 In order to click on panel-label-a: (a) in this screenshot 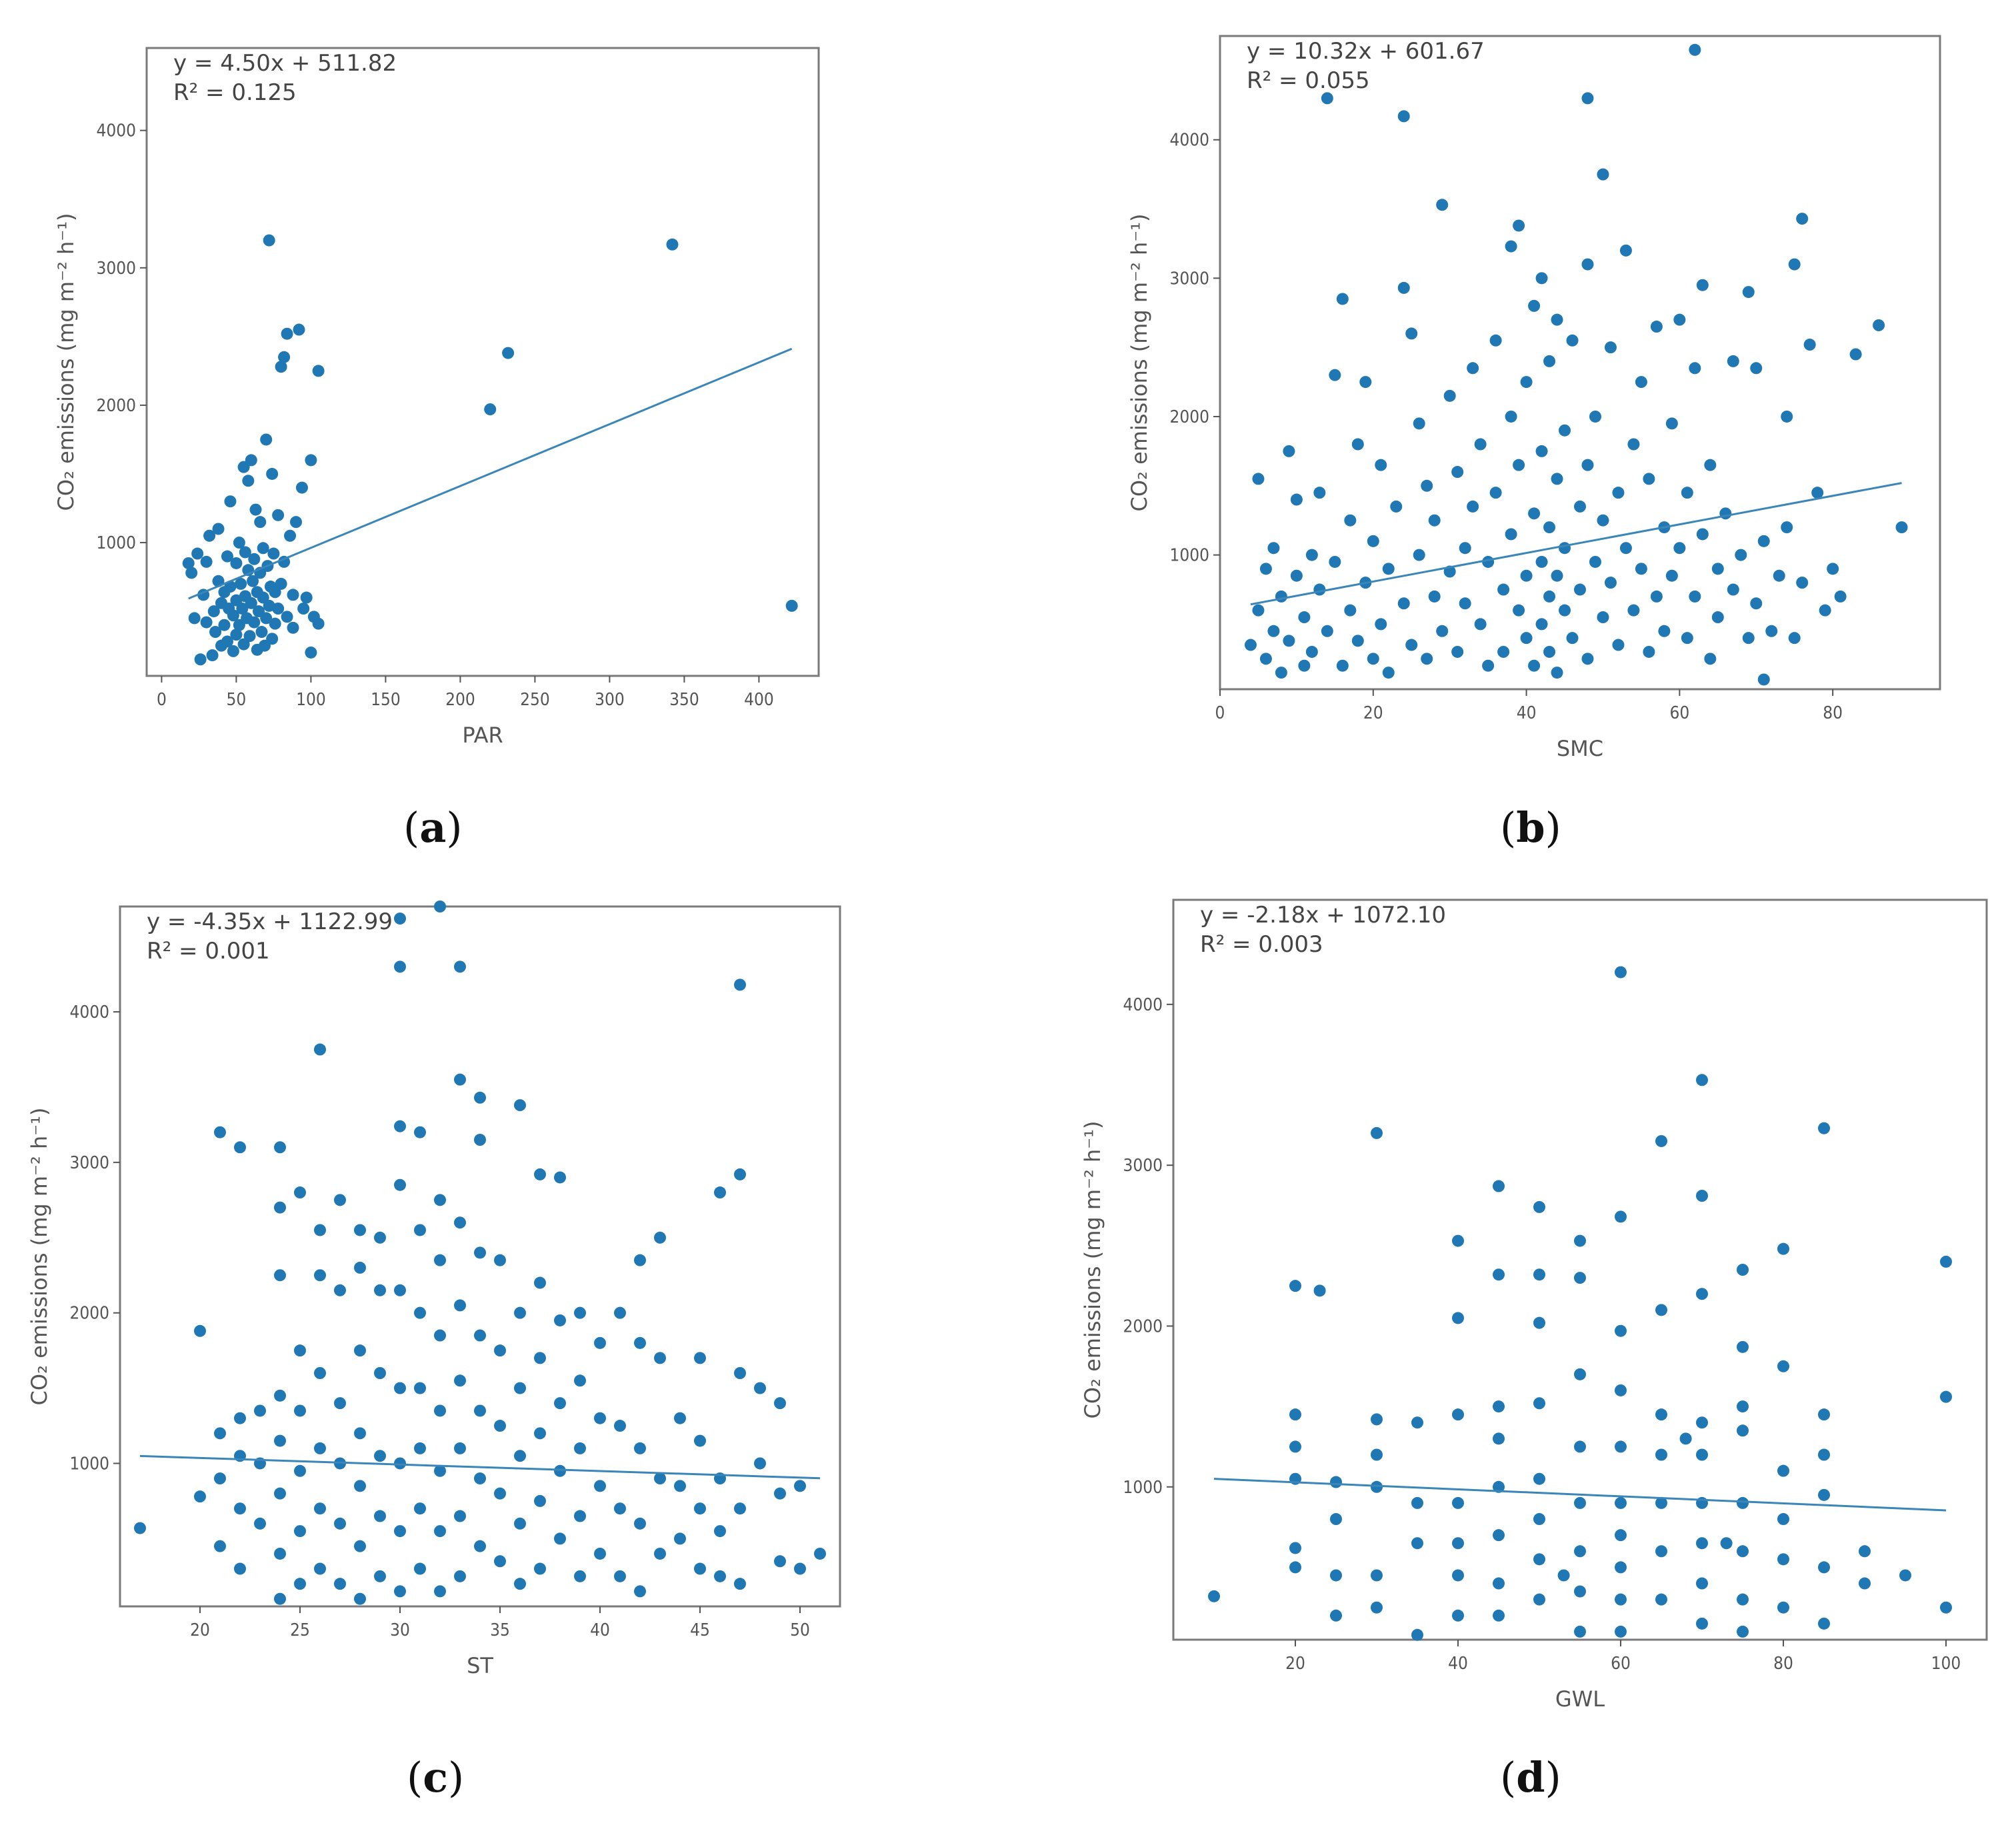, I will do `click(433, 827)`.